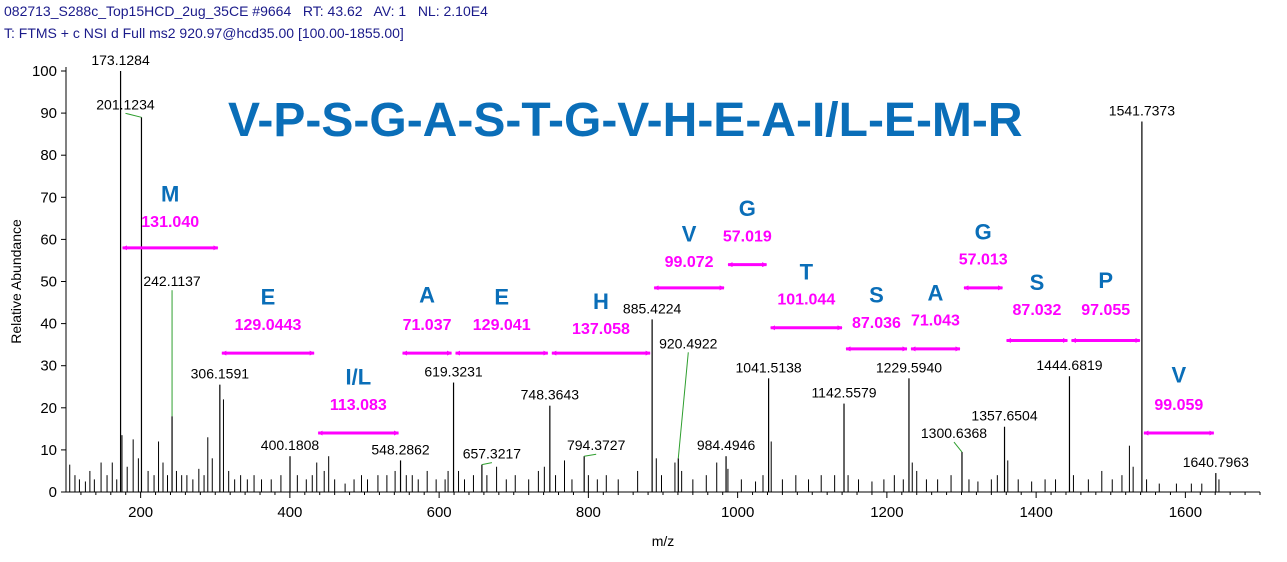 The image size is (1287, 562). What do you see at coordinates (747, 237) in the screenshot?
I see `residue-mass-label: 57.019` at bounding box center [747, 237].